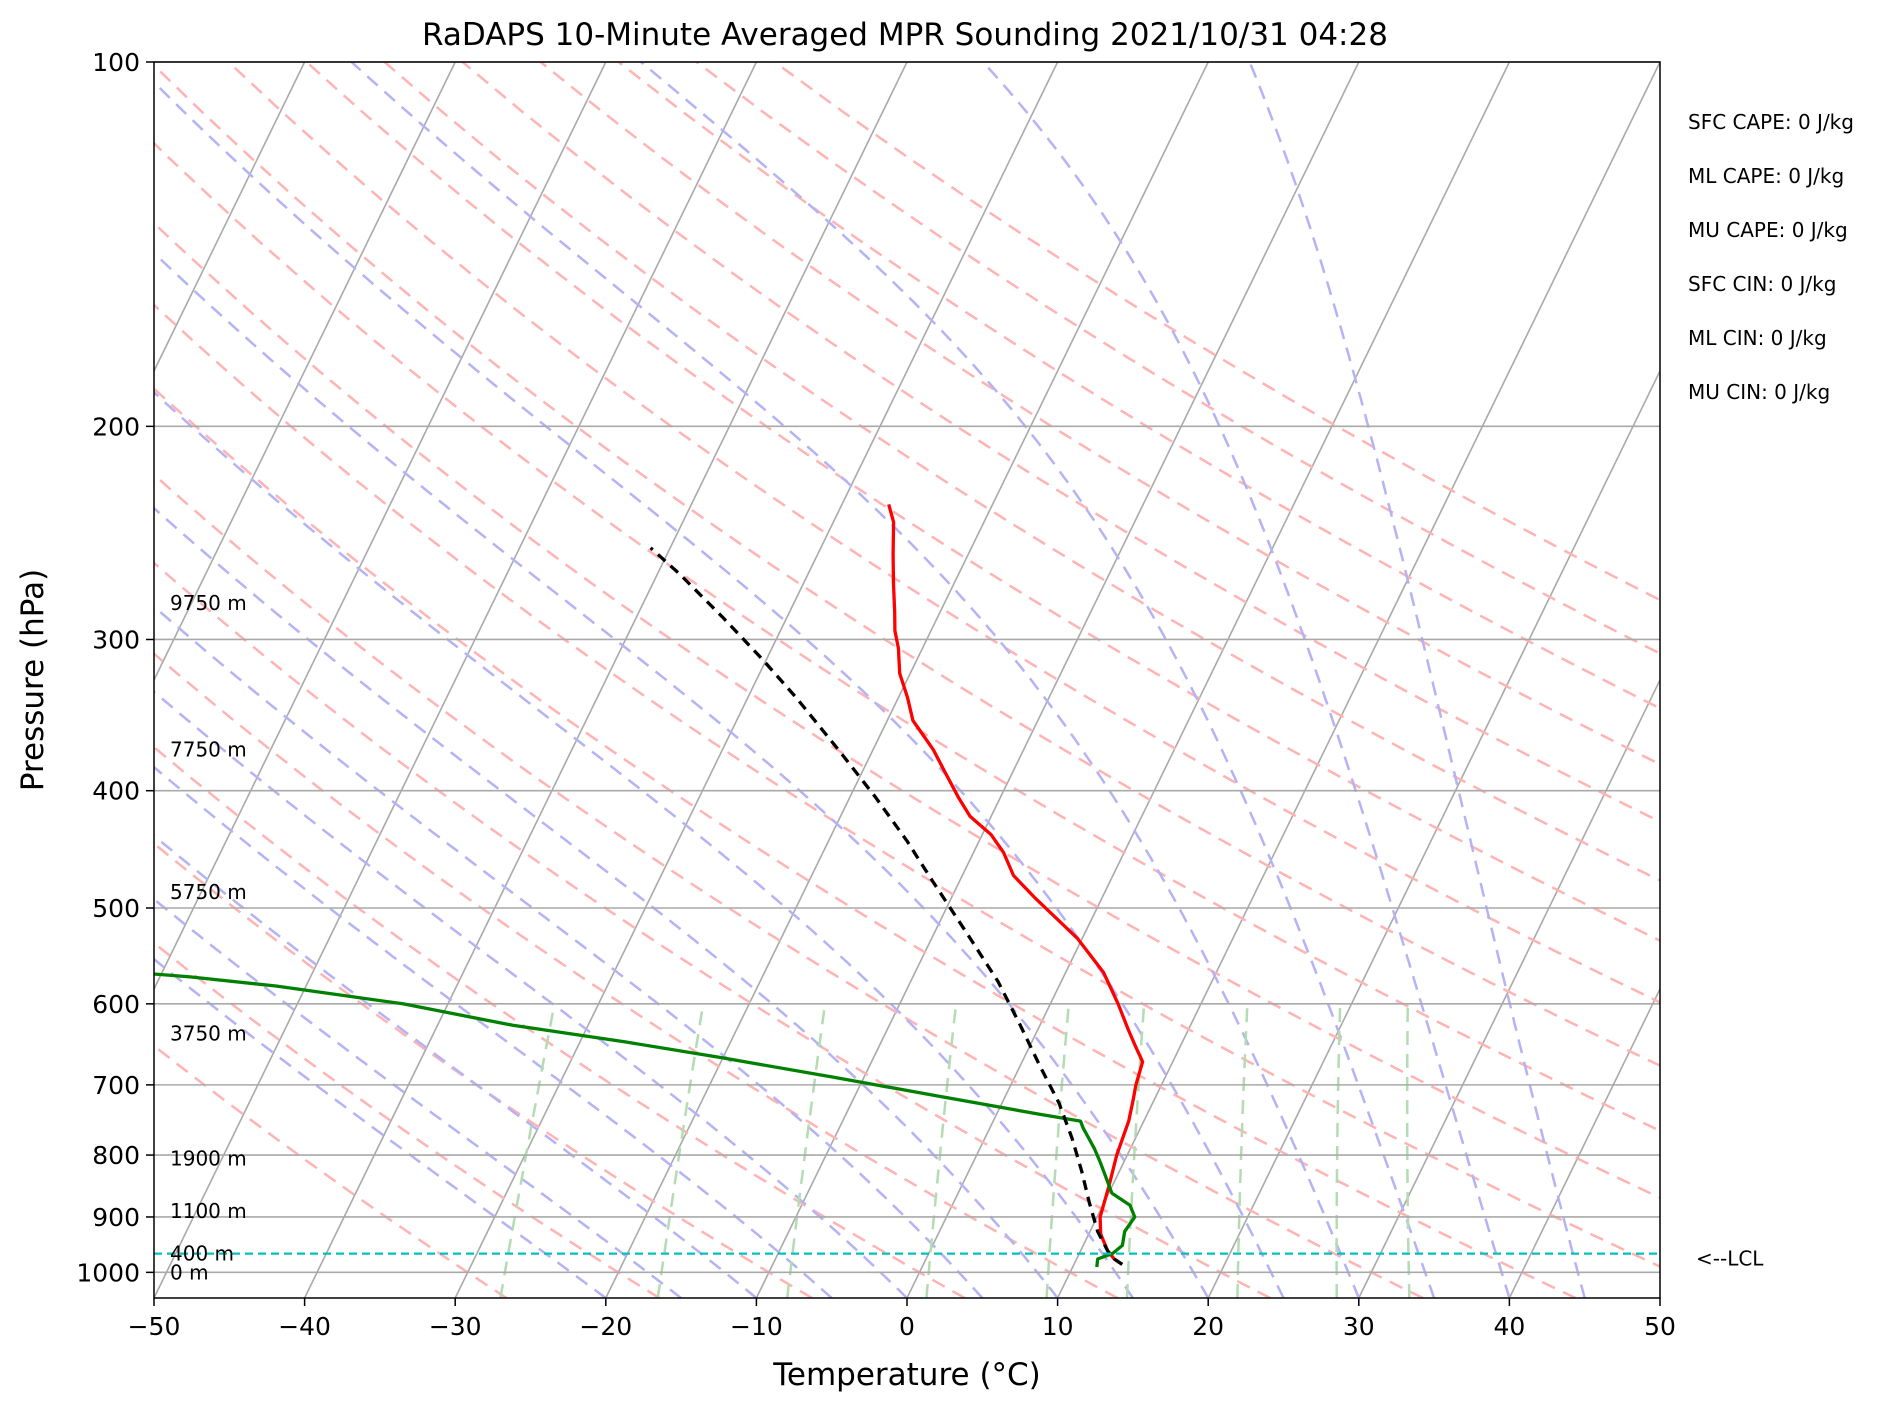  Describe the element at coordinates (33, 680) in the screenshot. I see `y-axis-label: Pressure (hPa)` at that location.